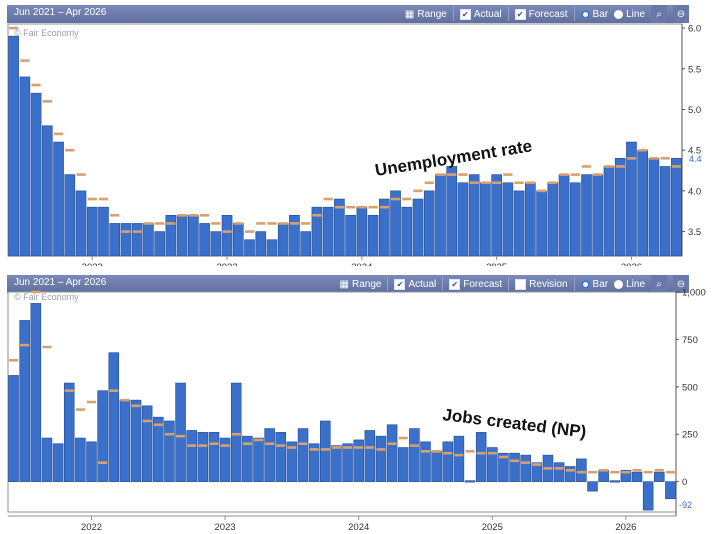 This screenshot has width=720, height=534. Describe the element at coordinates (694, 293) in the screenshot. I see `y-tick-label: 1,000` at that location.